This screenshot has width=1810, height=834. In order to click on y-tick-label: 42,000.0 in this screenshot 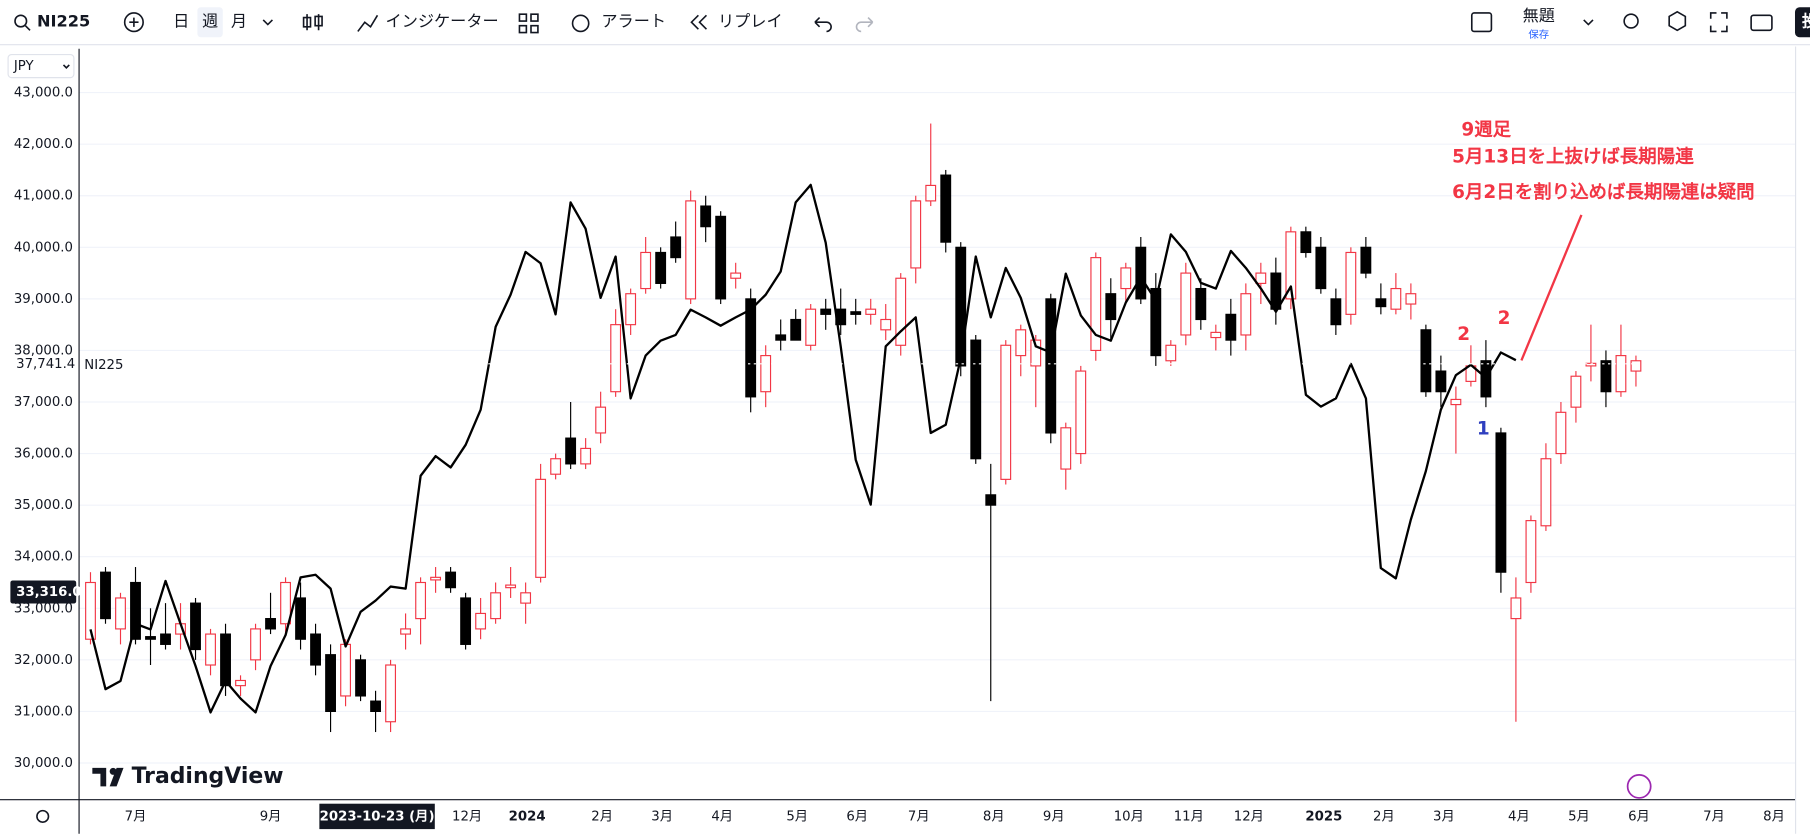, I will do `click(43, 144)`.